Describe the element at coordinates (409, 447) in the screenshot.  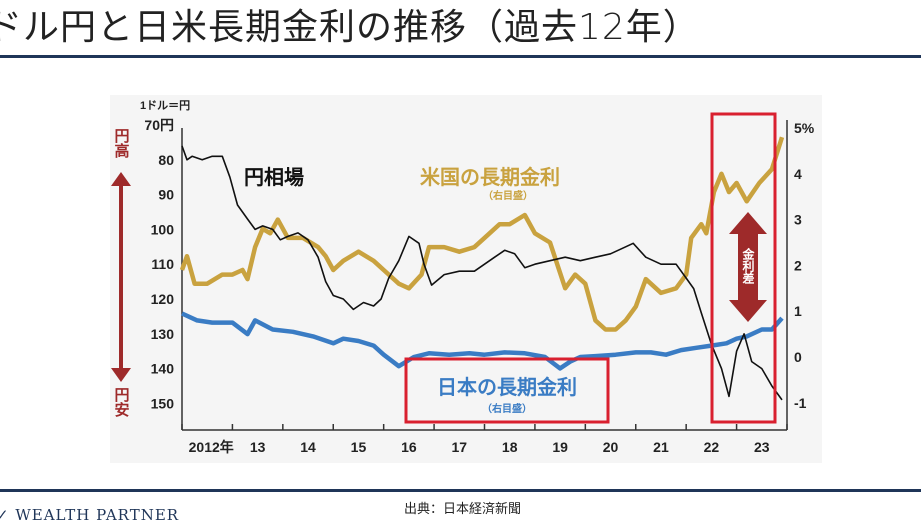
I see `x-tick-label: 16` at that location.